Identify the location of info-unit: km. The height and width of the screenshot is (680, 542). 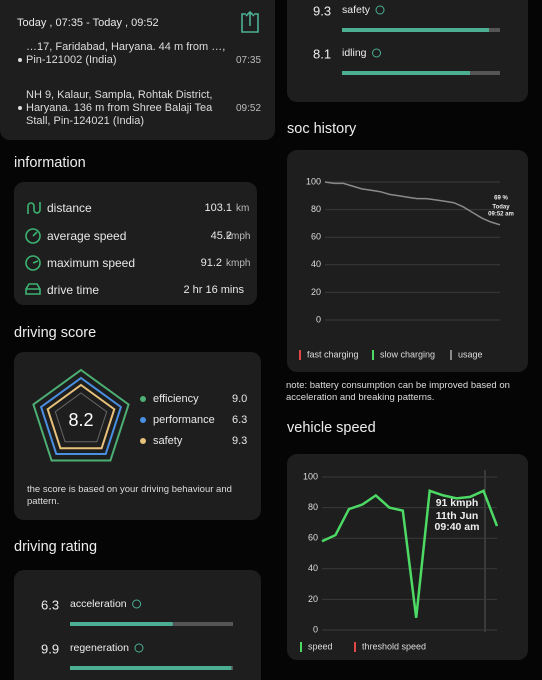
(243, 208).